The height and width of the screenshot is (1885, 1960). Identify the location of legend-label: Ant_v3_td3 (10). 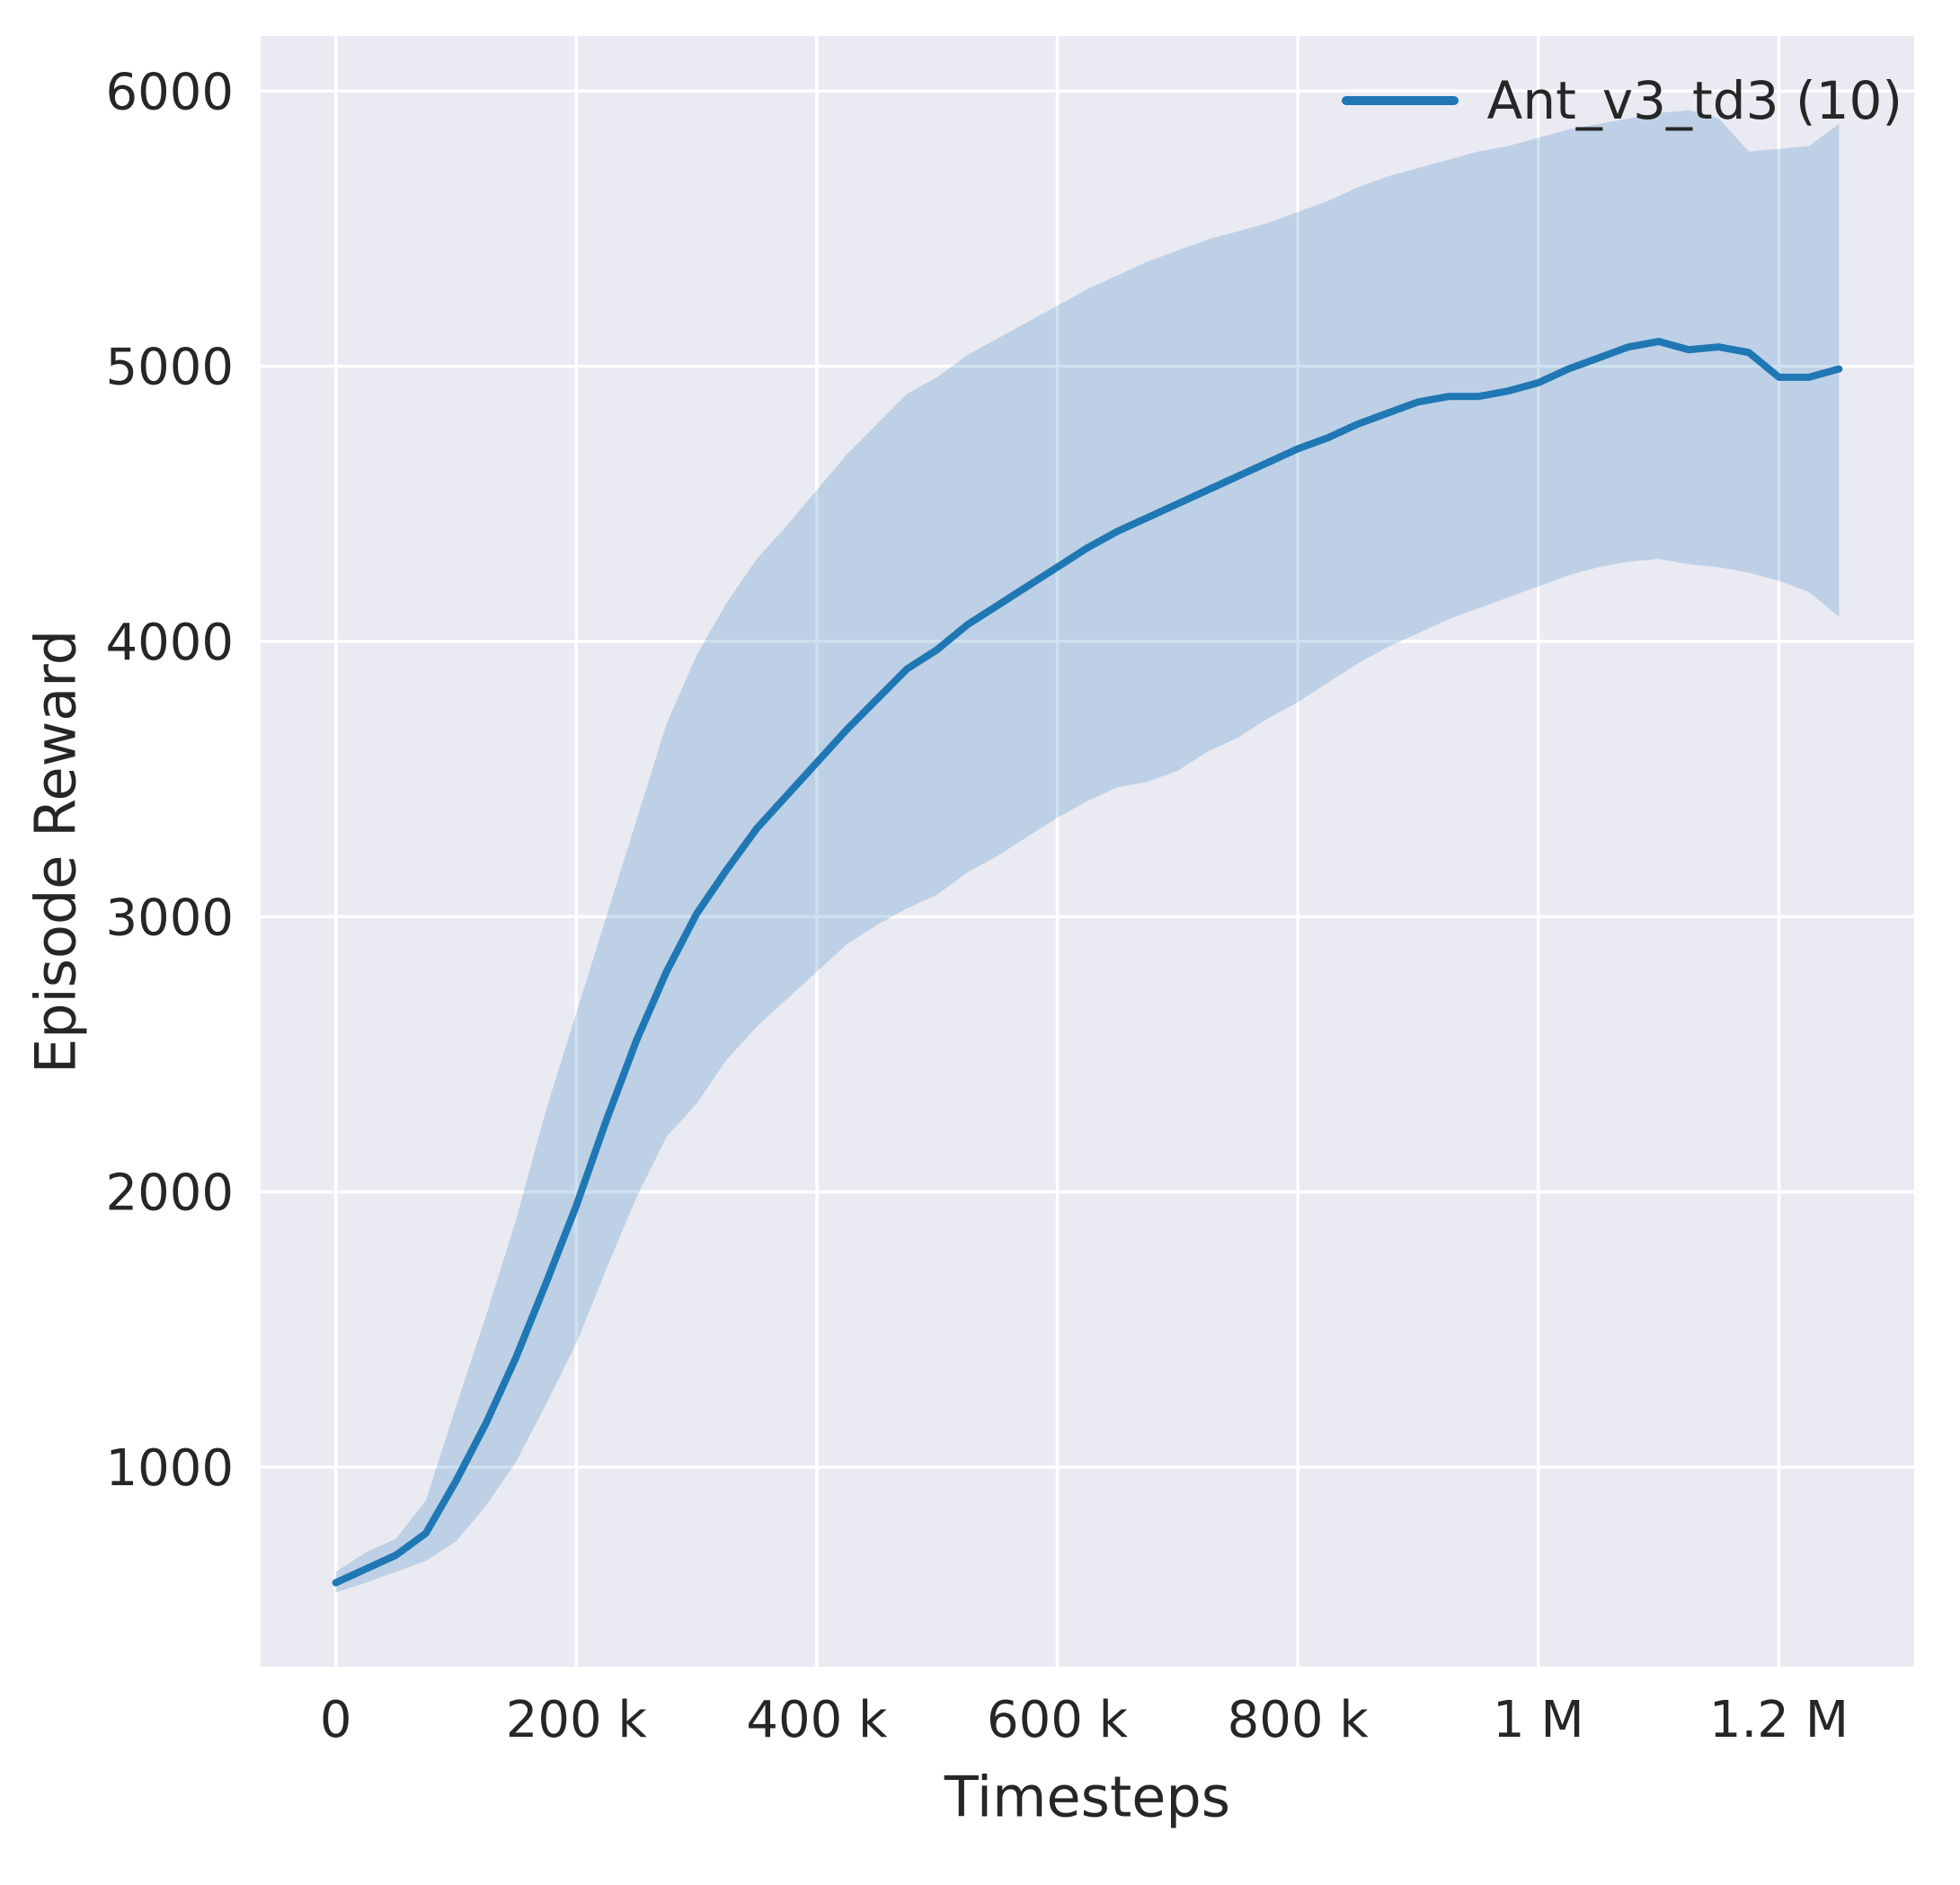
(1694, 100).